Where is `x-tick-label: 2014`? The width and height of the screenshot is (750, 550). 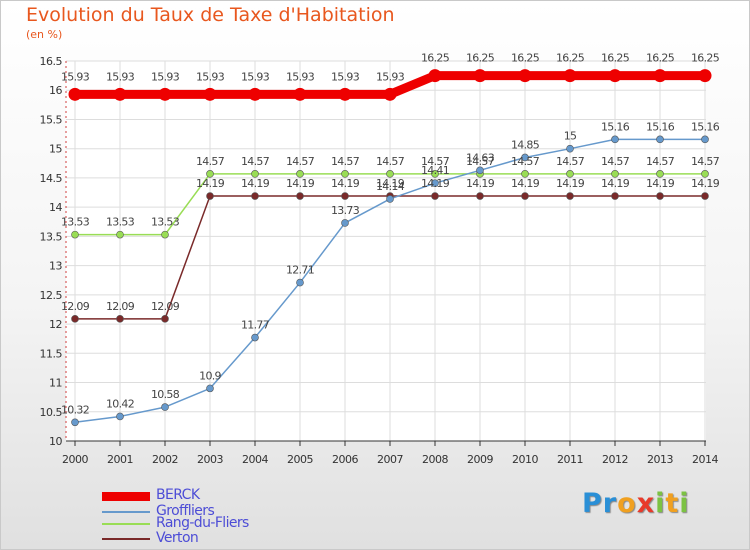
x-tick-label: 2014 is located at coordinates (705, 459).